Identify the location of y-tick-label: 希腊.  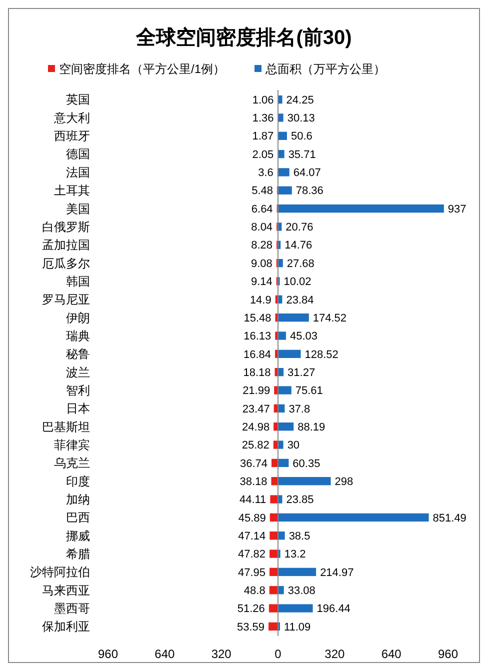
(78, 553).